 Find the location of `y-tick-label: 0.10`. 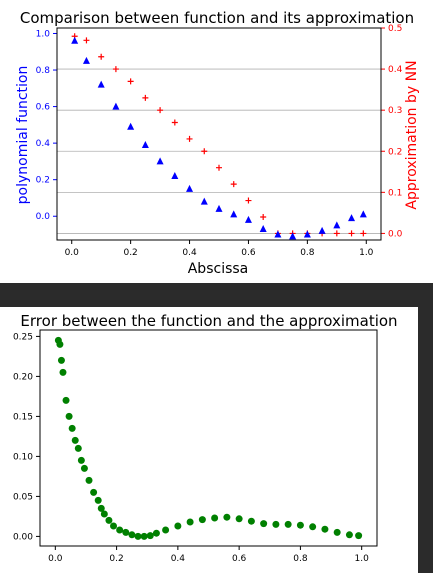

y-tick-label: 0.10 is located at coordinates (23, 457).